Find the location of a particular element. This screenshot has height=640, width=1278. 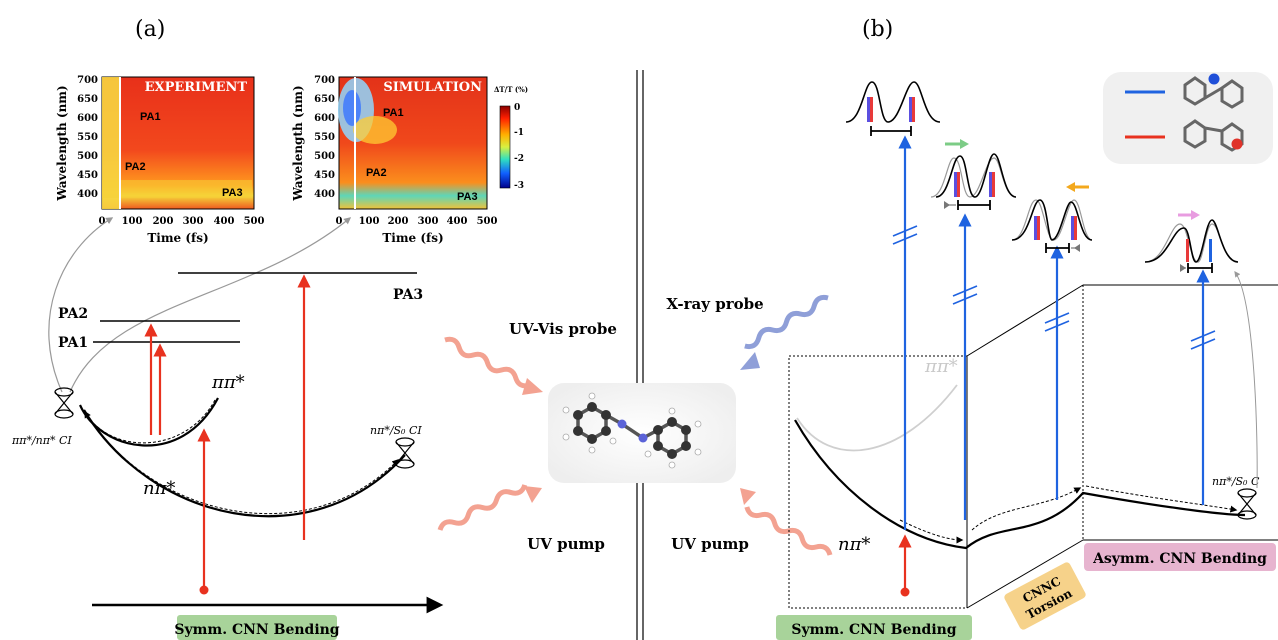

exp-band-pa3: PA3 is located at coordinates (232, 193).